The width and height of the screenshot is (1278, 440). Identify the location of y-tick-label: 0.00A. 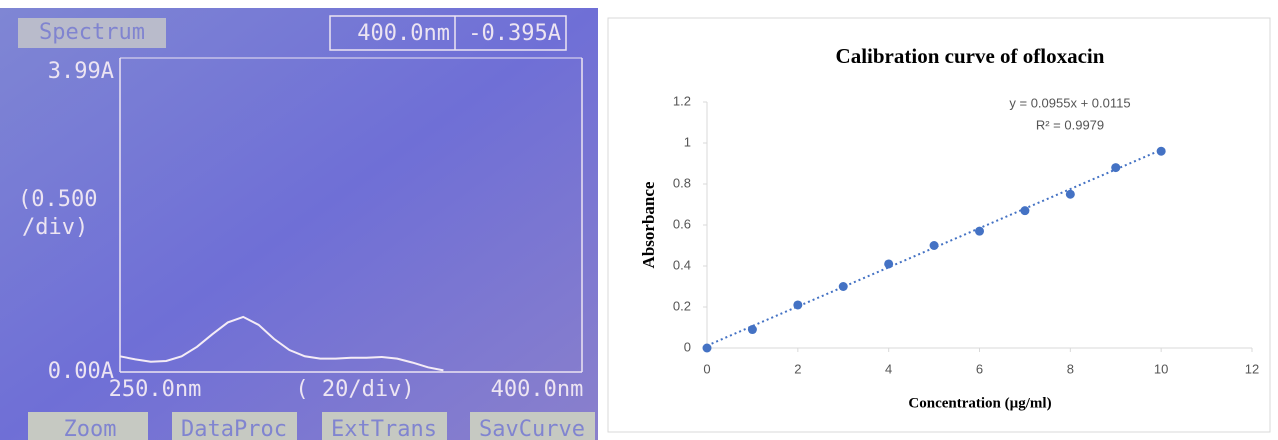
(81, 371).